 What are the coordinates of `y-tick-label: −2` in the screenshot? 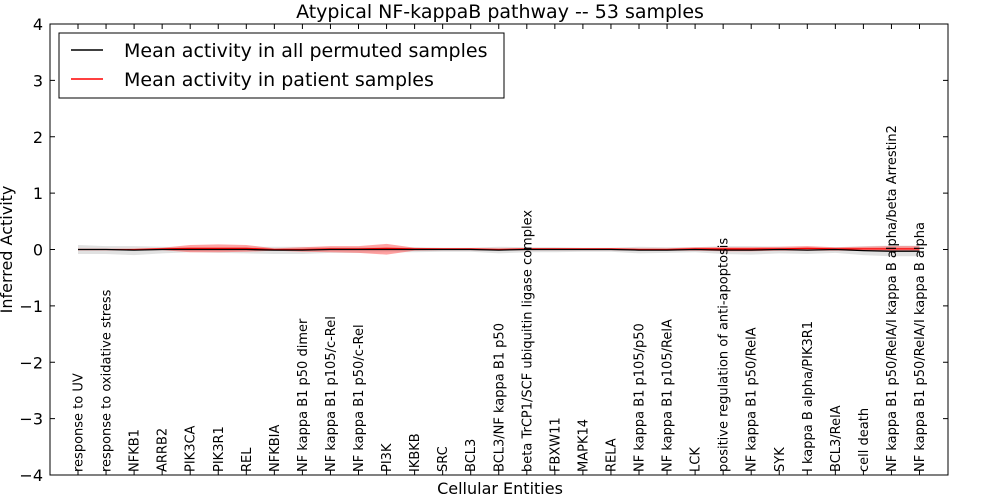 It's located at (31, 362).